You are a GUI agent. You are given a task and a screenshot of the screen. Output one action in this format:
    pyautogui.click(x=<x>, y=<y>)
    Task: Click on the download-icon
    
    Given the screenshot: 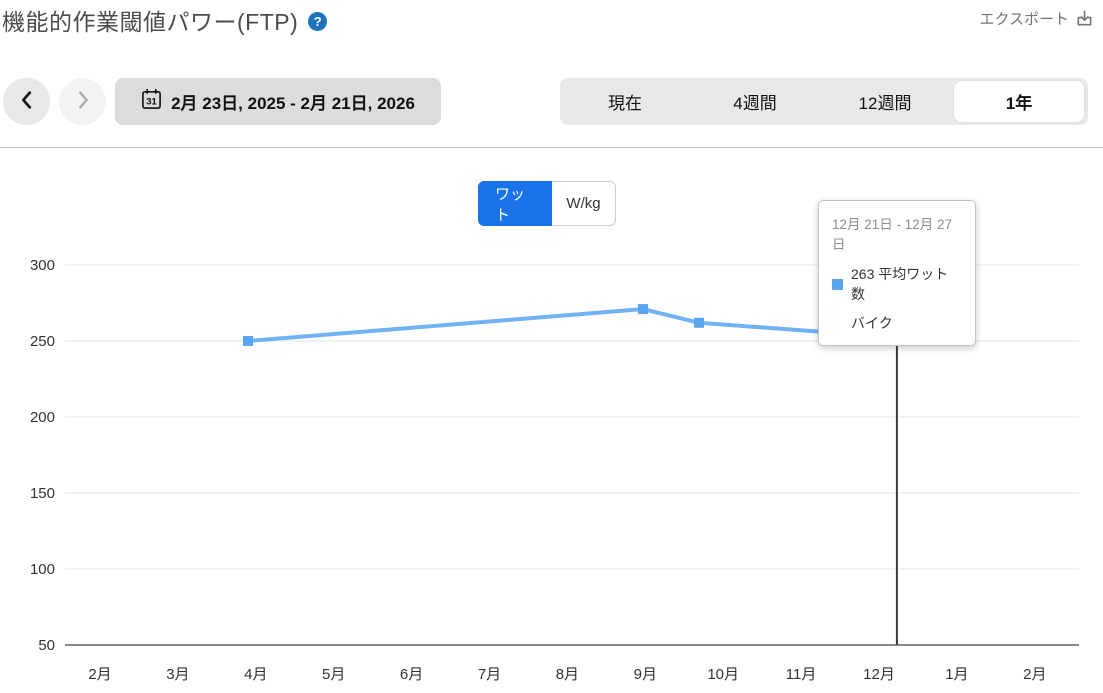 What is the action you would take?
    pyautogui.click(x=1084, y=18)
    